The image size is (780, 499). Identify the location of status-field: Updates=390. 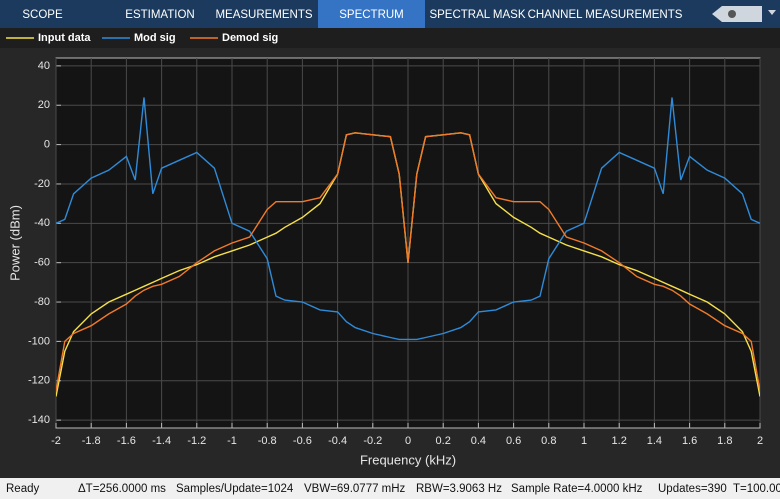
(692, 489).